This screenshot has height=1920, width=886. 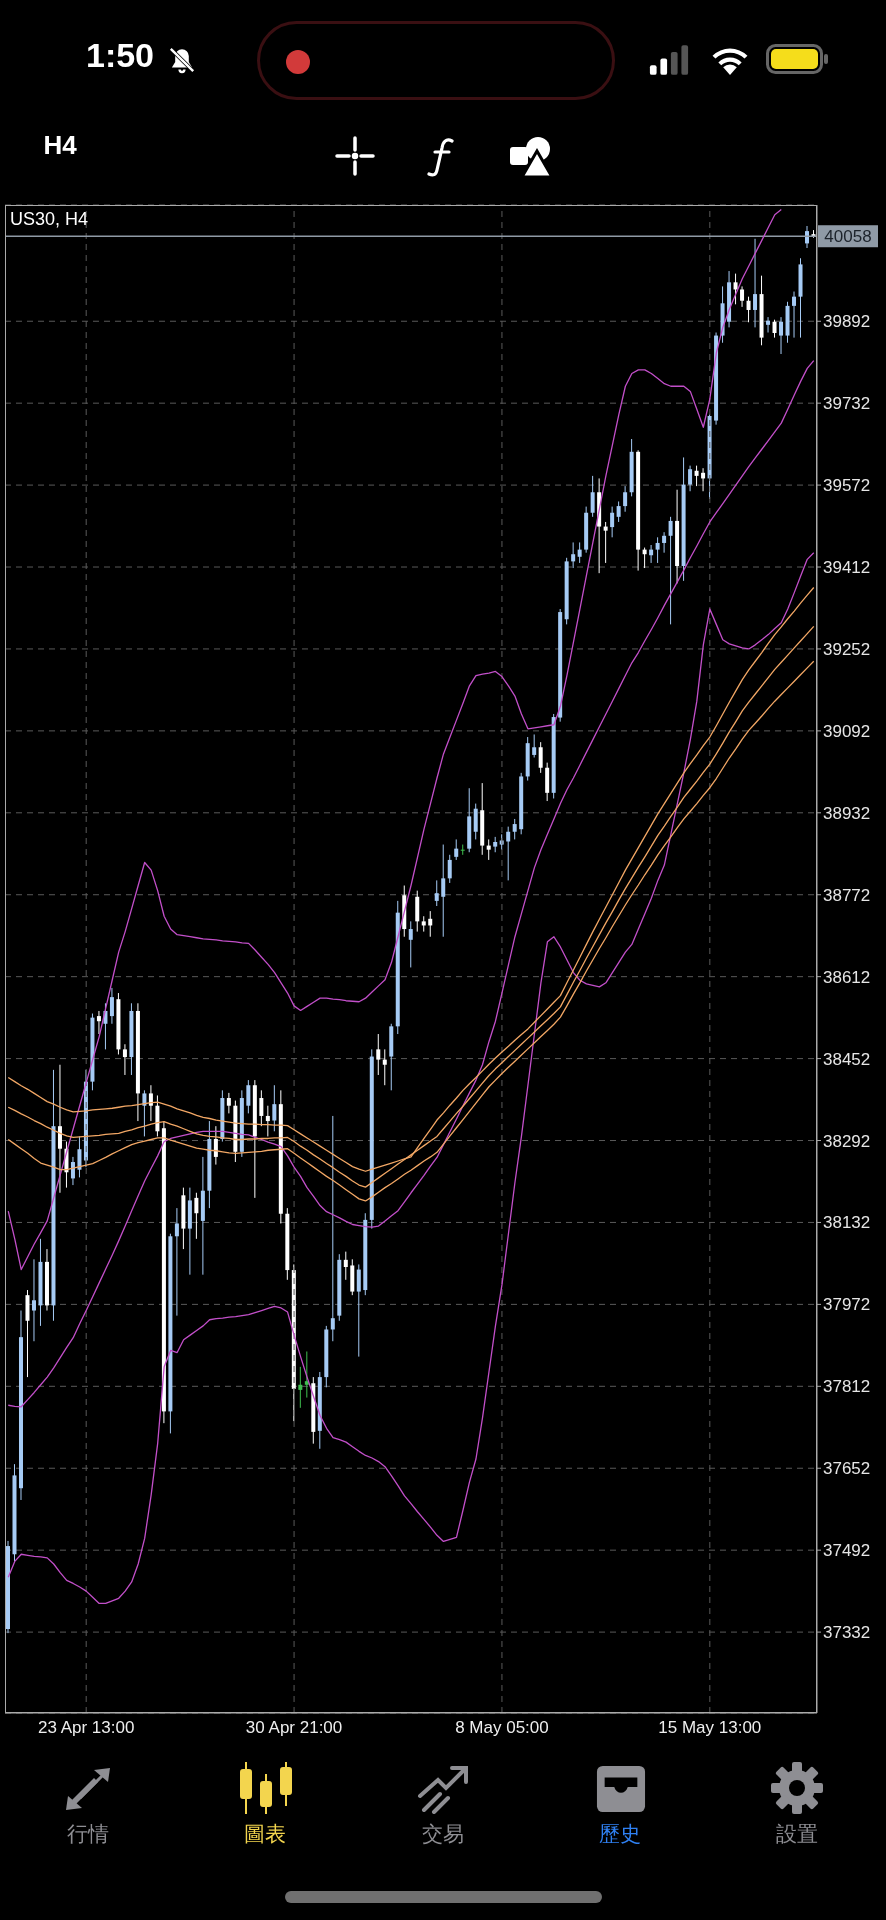 What do you see at coordinates (710, 1728) in the screenshot?
I see `x-tick-label: 15 May 13:00` at bounding box center [710, 1728].